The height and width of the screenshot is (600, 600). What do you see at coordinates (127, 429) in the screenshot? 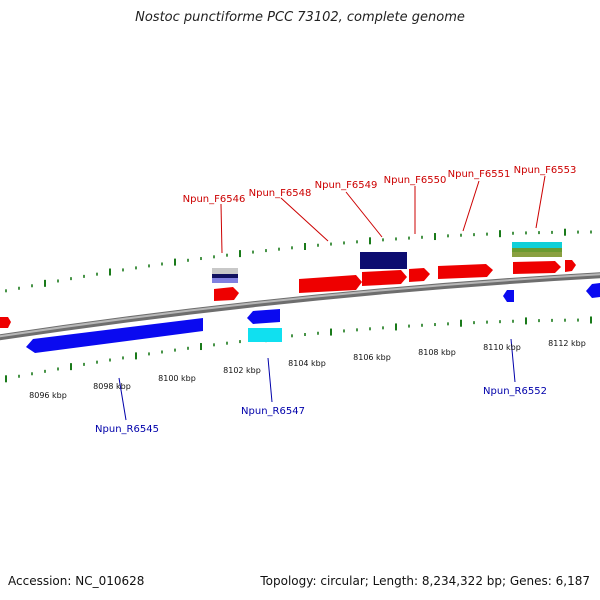
I see `gene-label-npun-r6545: Npun_R6545` at bounding box center [127, 429].